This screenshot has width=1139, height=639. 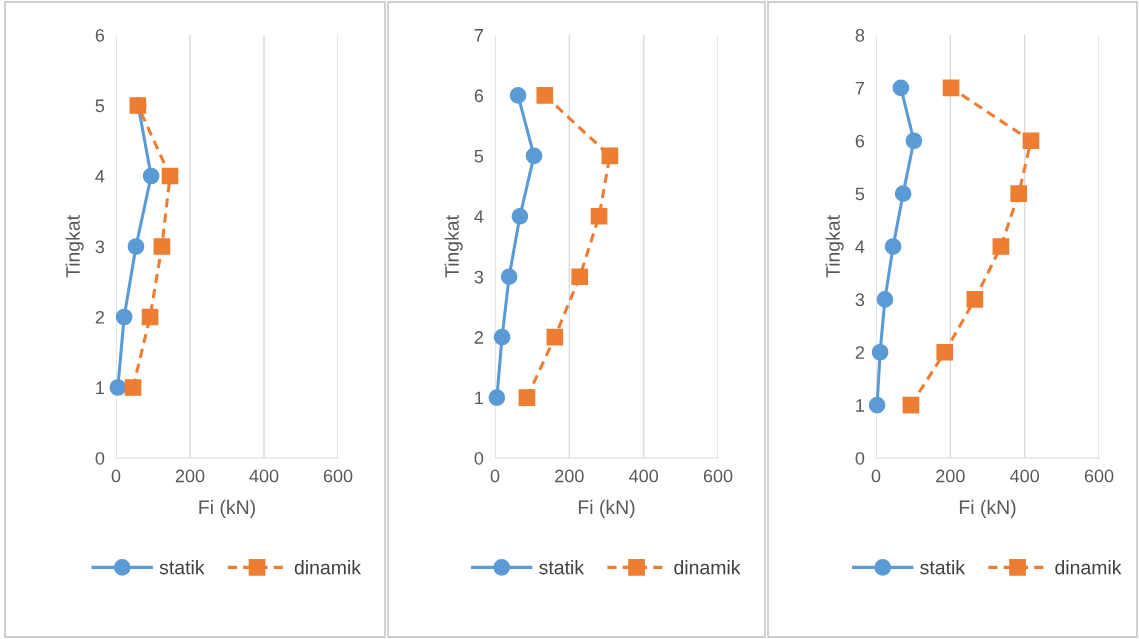 What do you see at coordinates (860, 35) in the screenshot?
I see `y-tick-label: 8` at bounding box center [860, 35].